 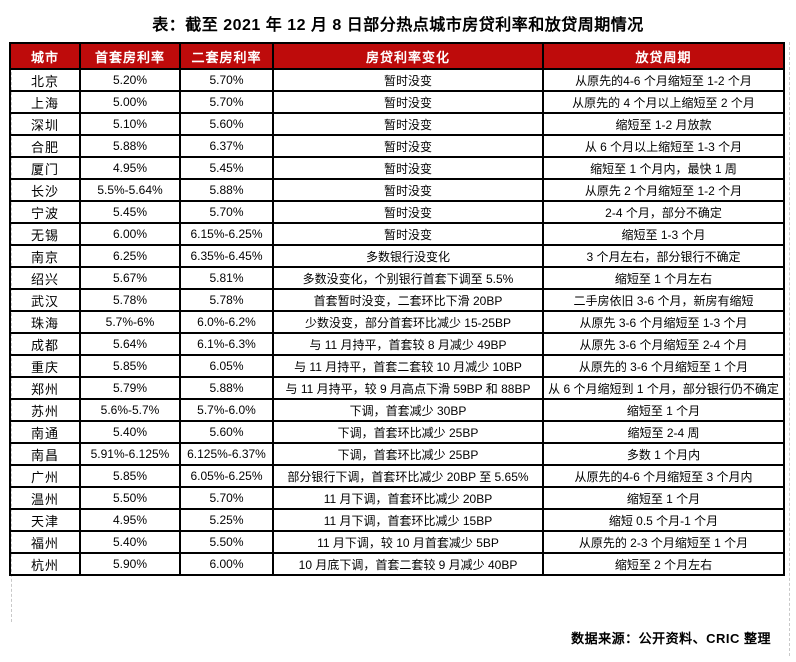 I want to click on cell-lending-cycle: 从原先的4-6 个月缩短至 3 个月内, so click(x=663, y=476).